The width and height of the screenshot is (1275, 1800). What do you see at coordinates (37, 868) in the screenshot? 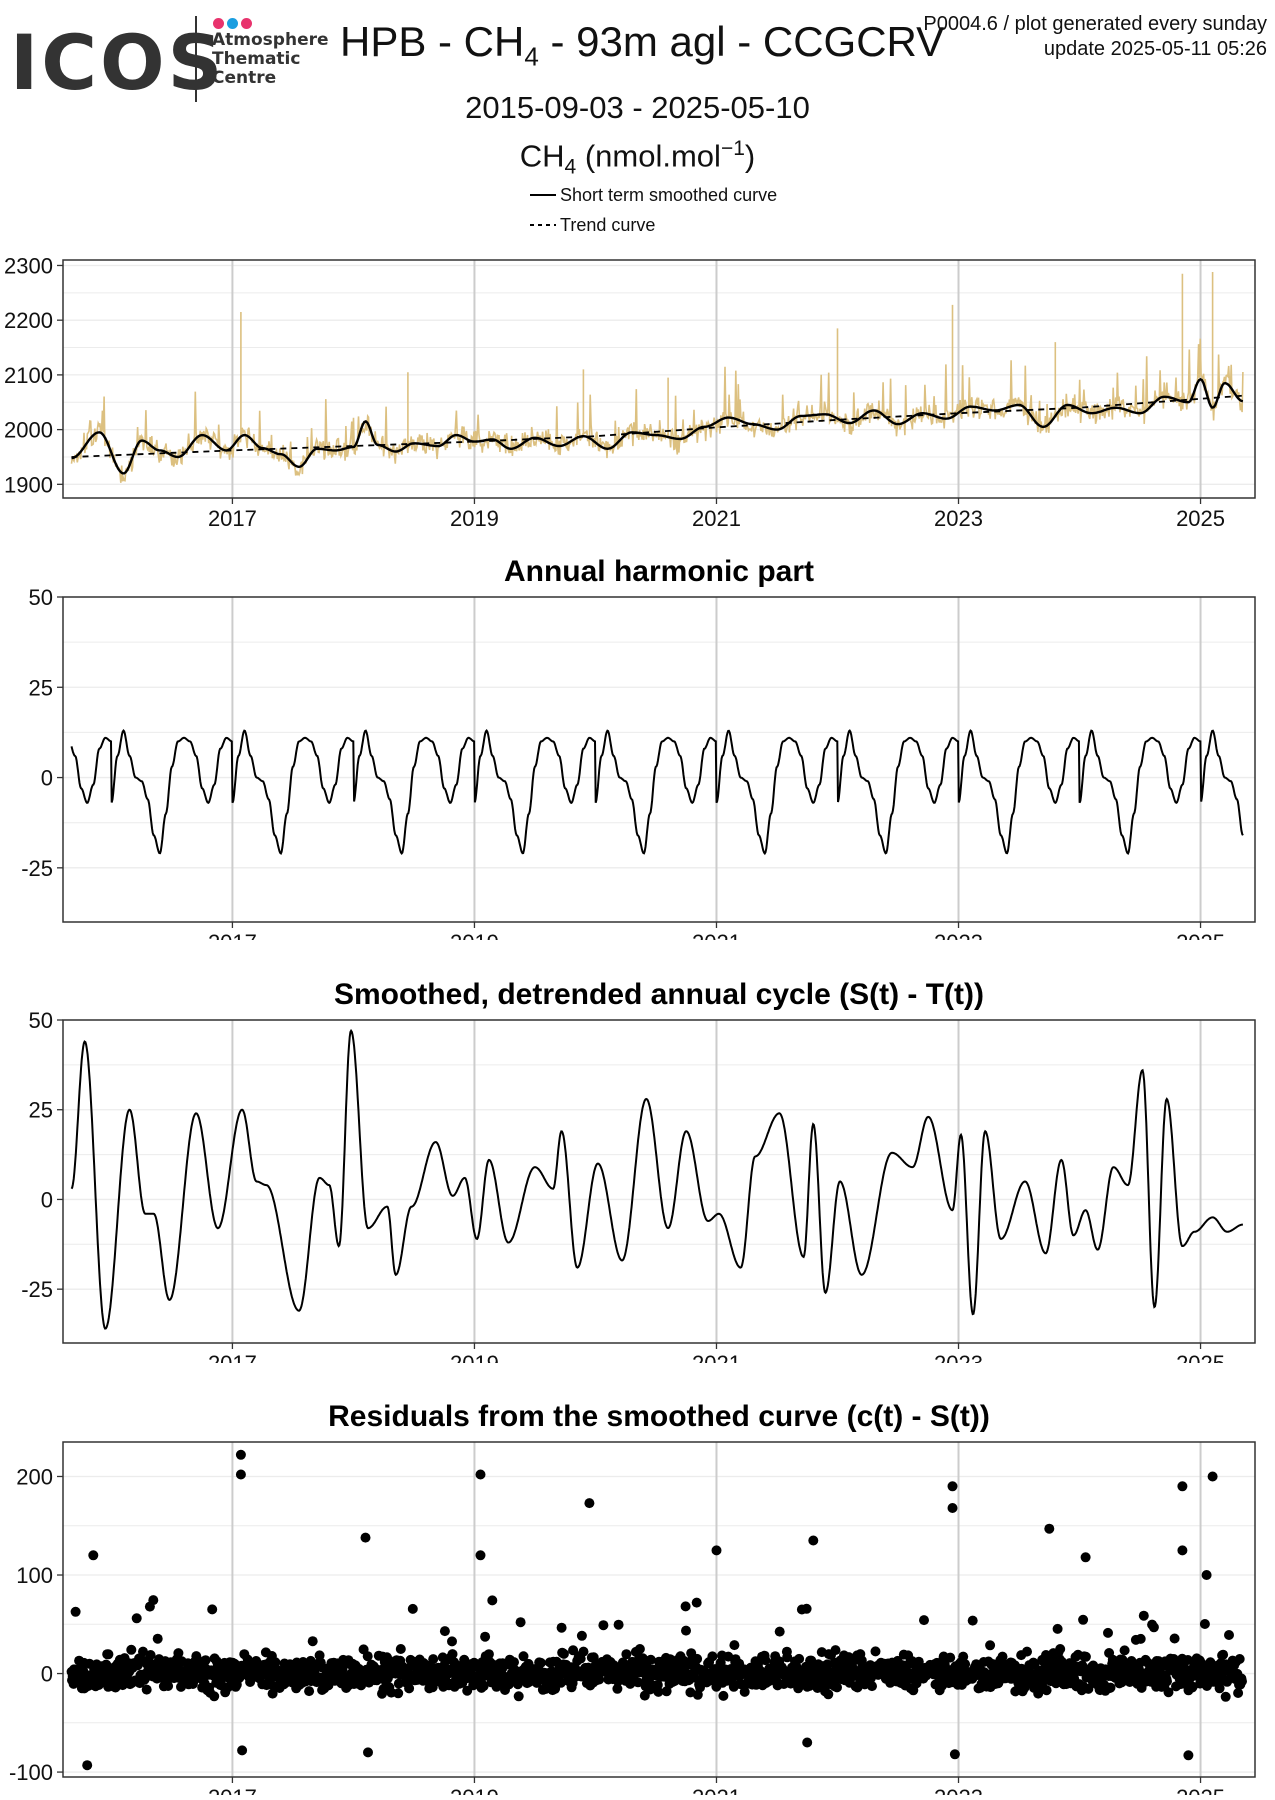
I see `y-tick-label: -25` at bounding box center [37, 868].